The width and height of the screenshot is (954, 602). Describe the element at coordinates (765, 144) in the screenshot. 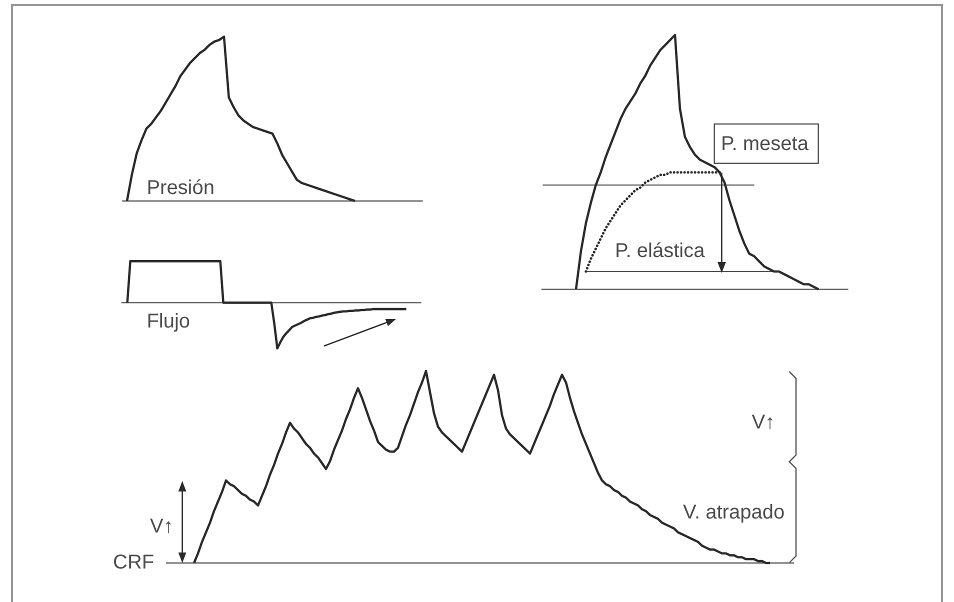

I see `annotation: P. meseta` at that location.